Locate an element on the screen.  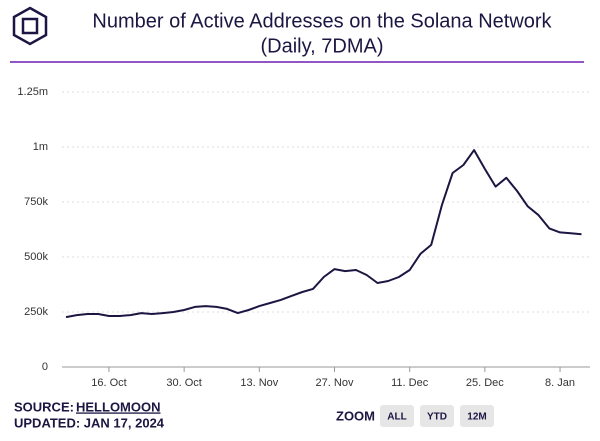
source: HELLOMOON is located at coordinates (118, 406).